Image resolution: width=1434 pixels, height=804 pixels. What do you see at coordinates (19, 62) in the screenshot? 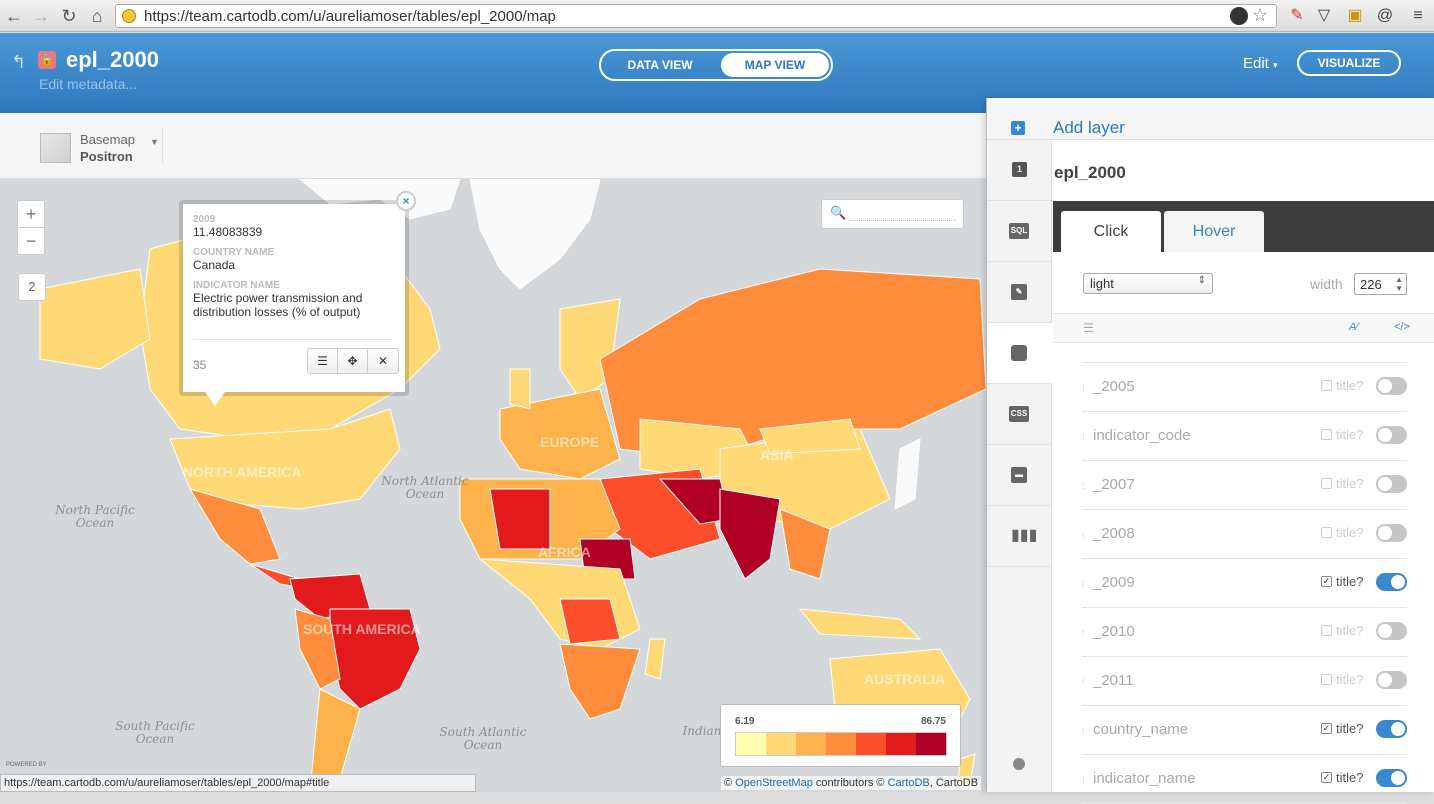
I see `back-arrow-icon: ↰` at bounding box center [19, 62].